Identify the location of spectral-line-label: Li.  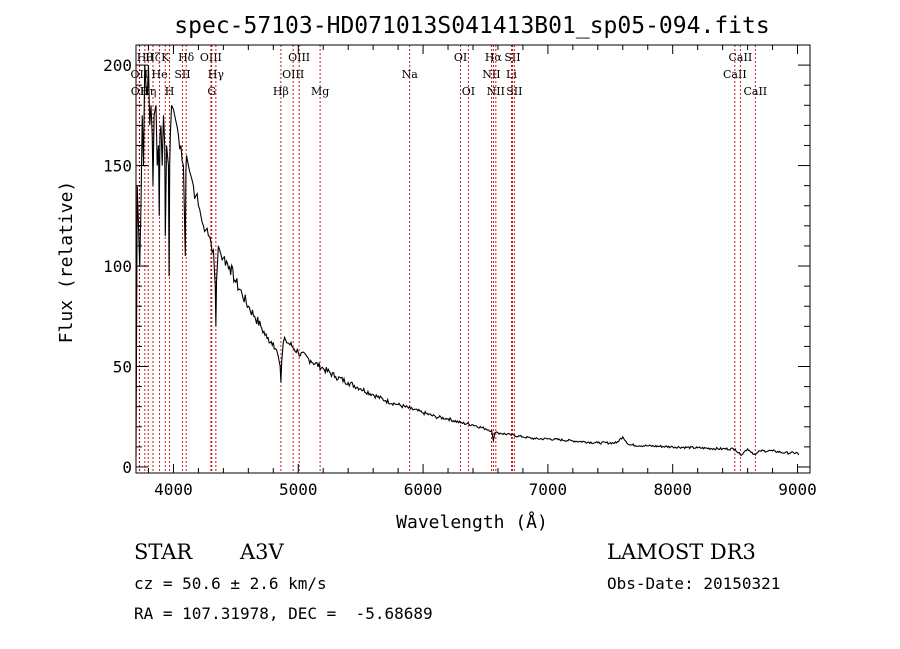
(511, 74).